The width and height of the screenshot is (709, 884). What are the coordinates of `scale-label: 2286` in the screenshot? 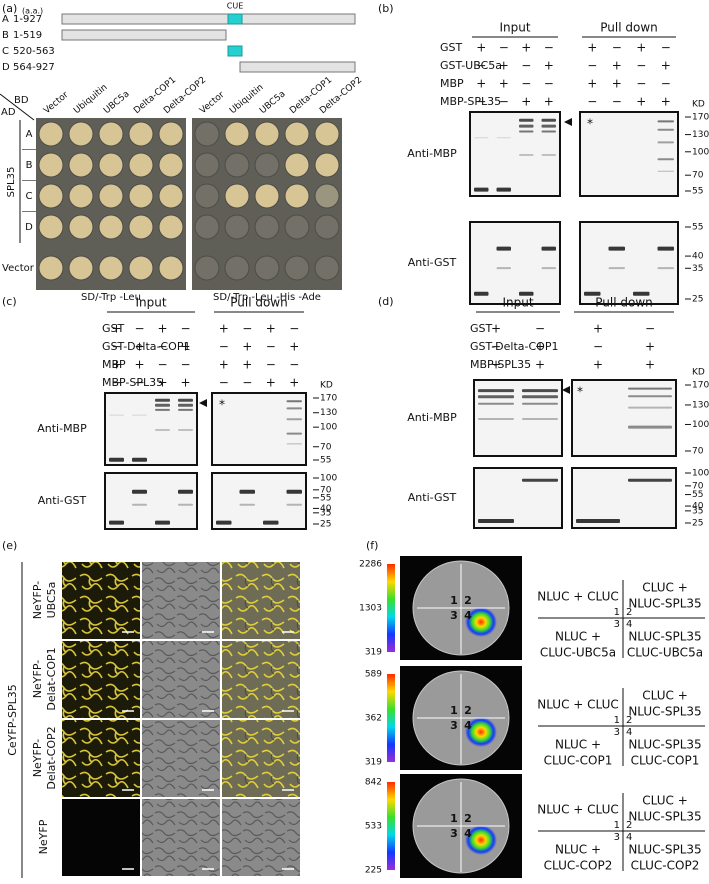 It's located at (370, 565).